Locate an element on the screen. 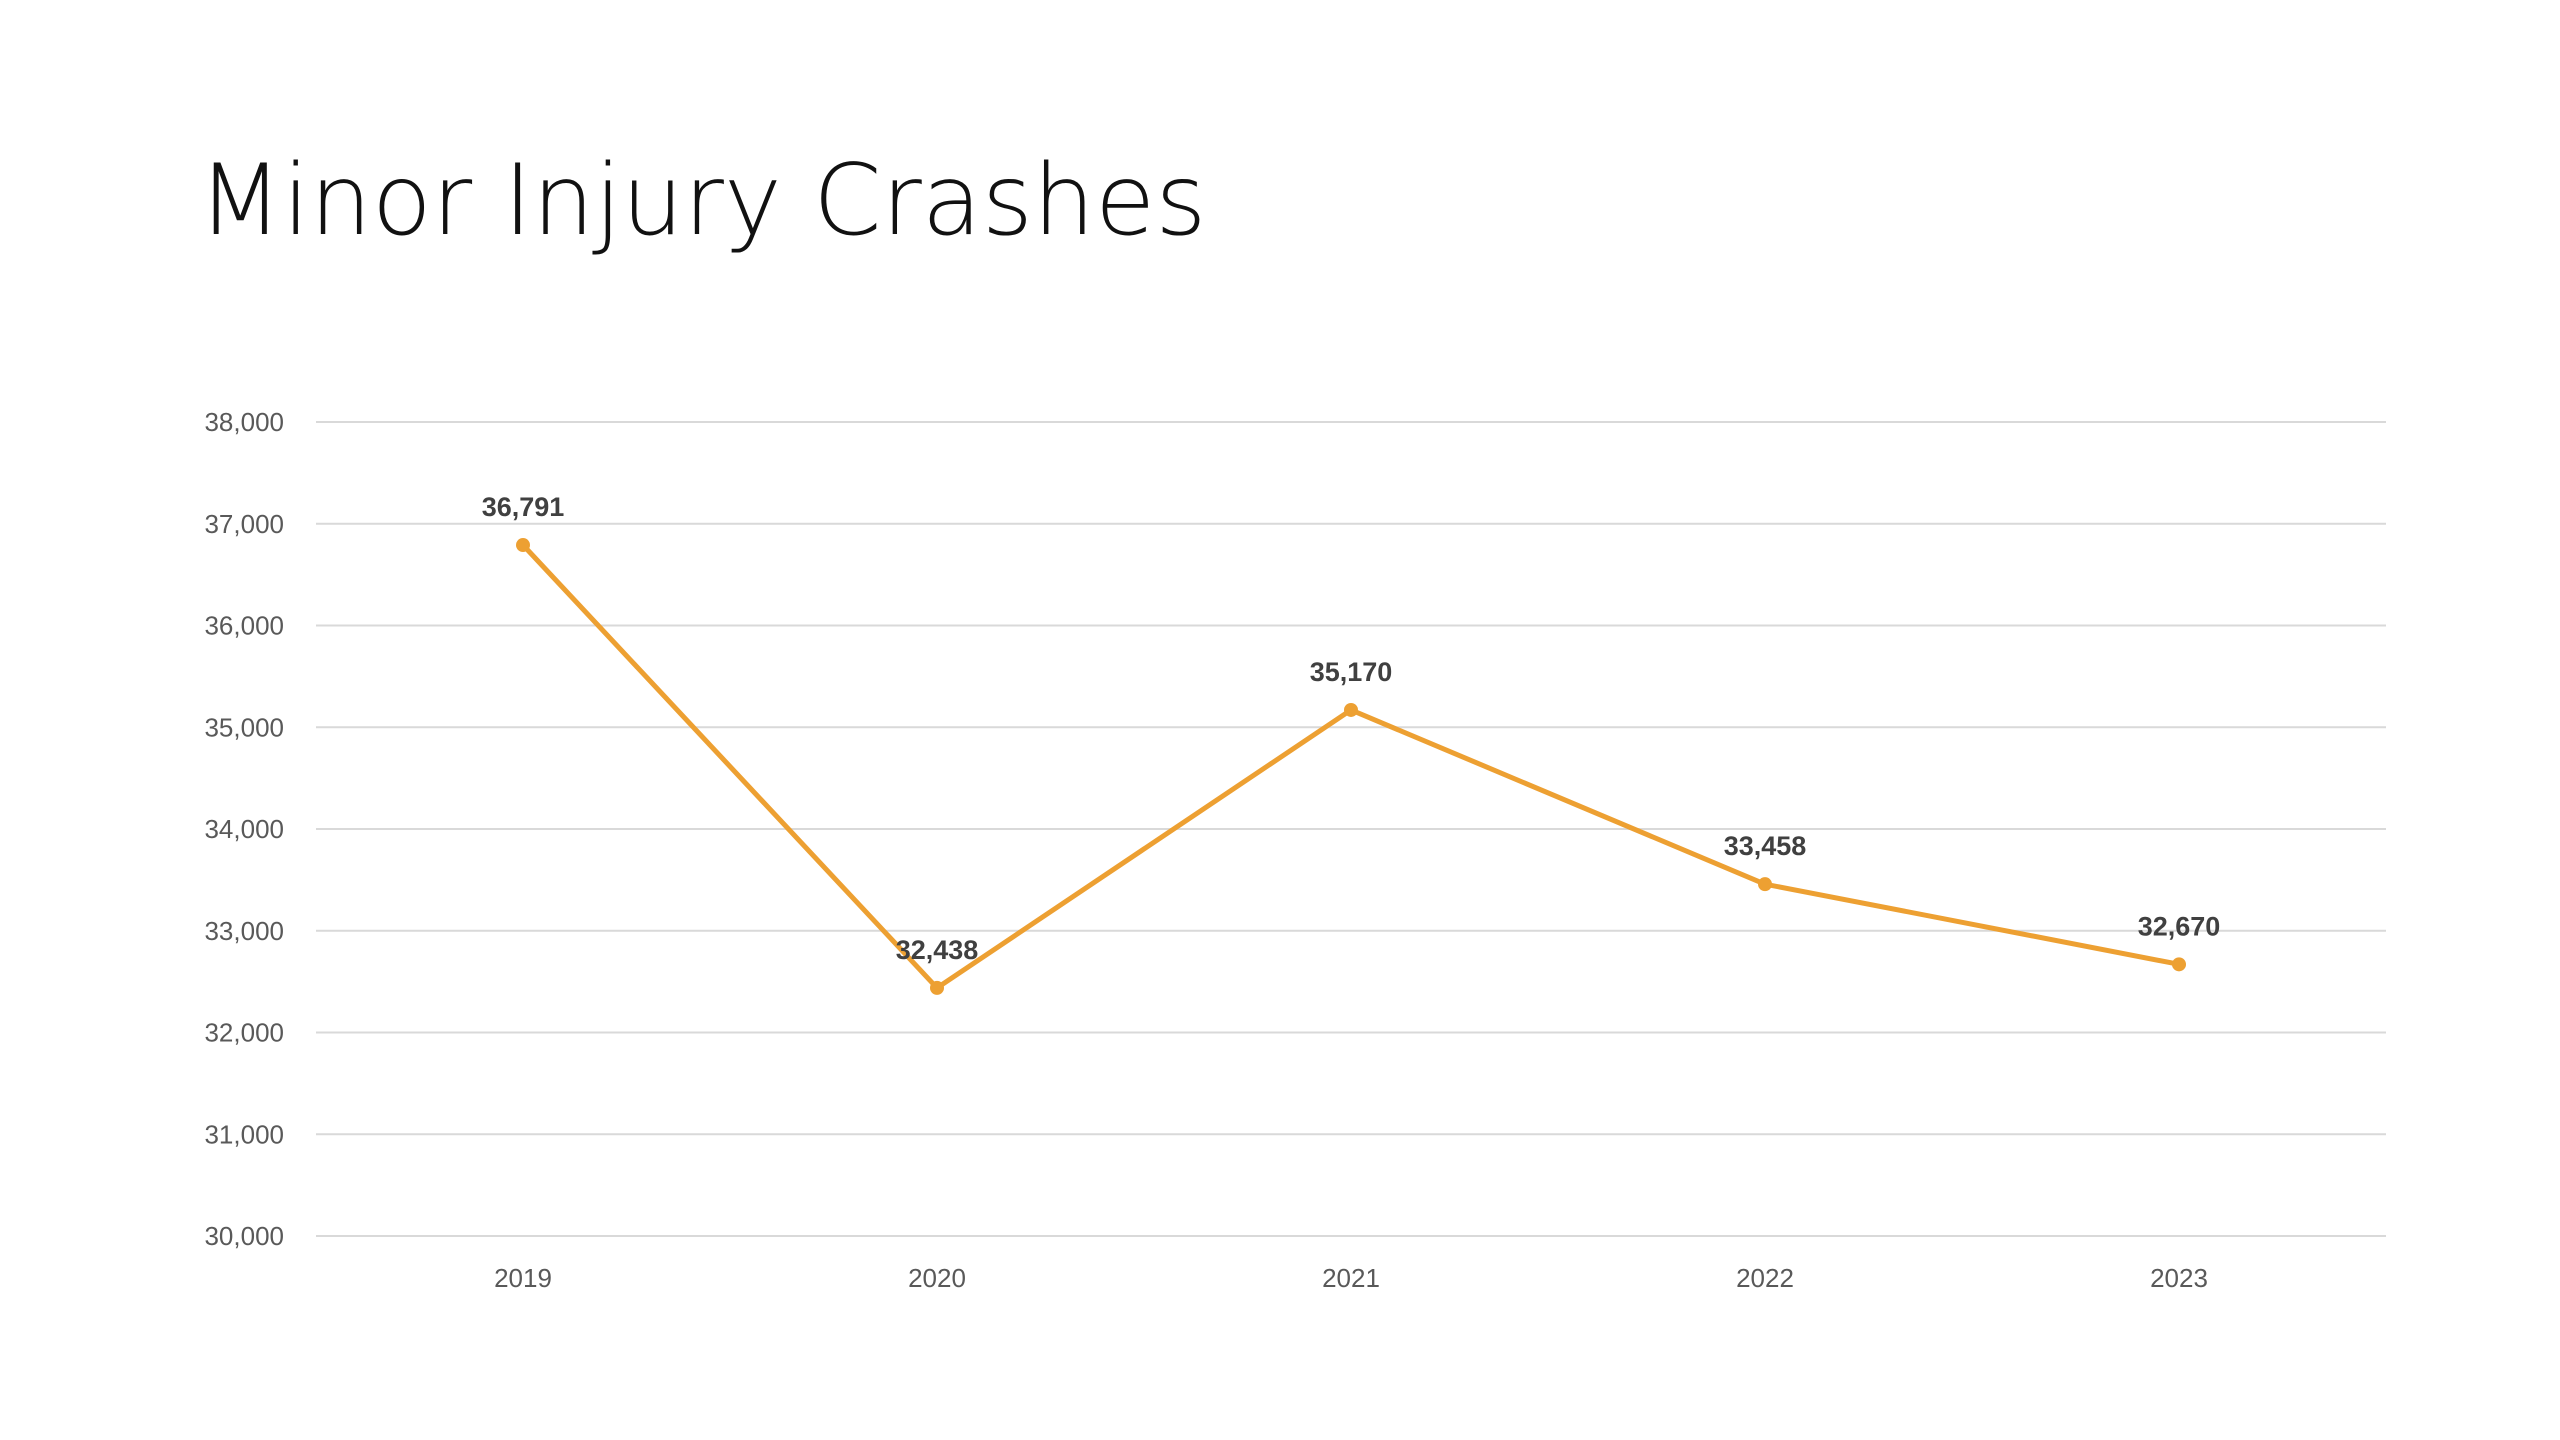 The height and width of the screenshot is (1440, 2560). x-tick-label: 2023 is located at coordinates (2179, 1278).